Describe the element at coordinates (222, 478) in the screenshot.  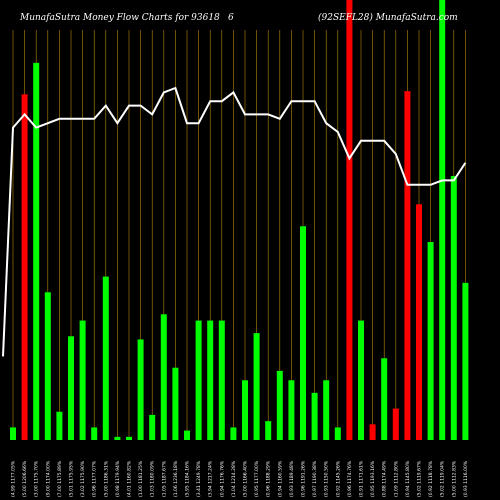
I see `x-tick-label: (0.94 1176.76%` at that location.